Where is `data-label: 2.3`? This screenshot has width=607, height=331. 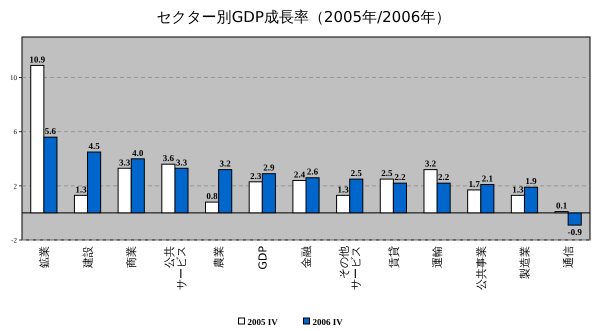
data-label: 2.3 is located at coordinates (256, 175).